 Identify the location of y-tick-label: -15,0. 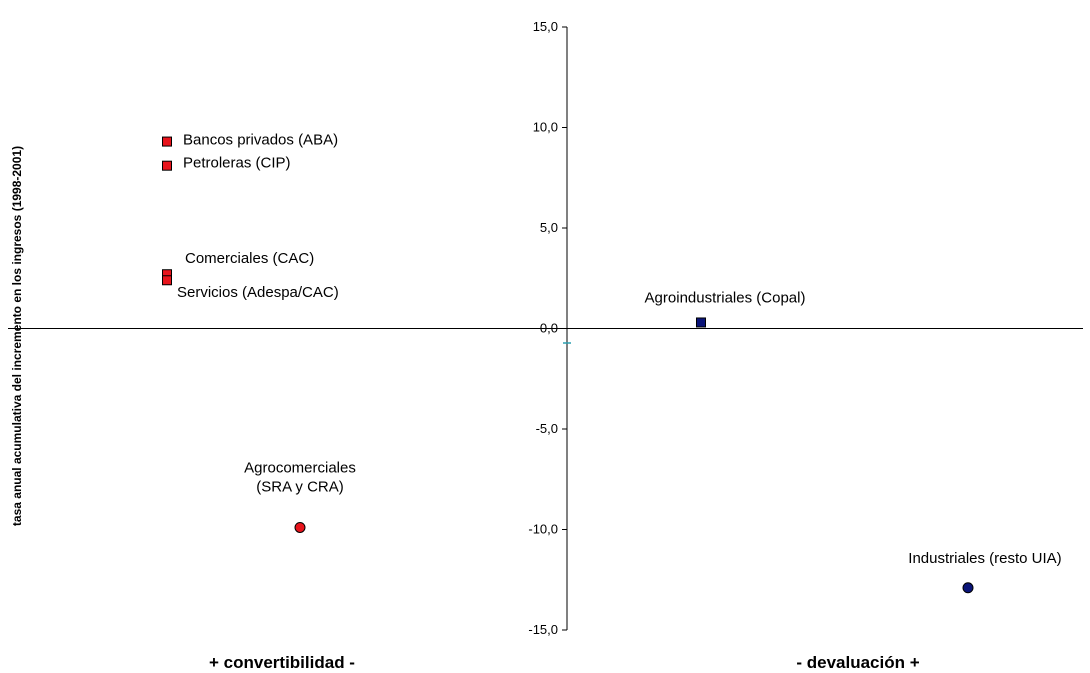
(543, 629).